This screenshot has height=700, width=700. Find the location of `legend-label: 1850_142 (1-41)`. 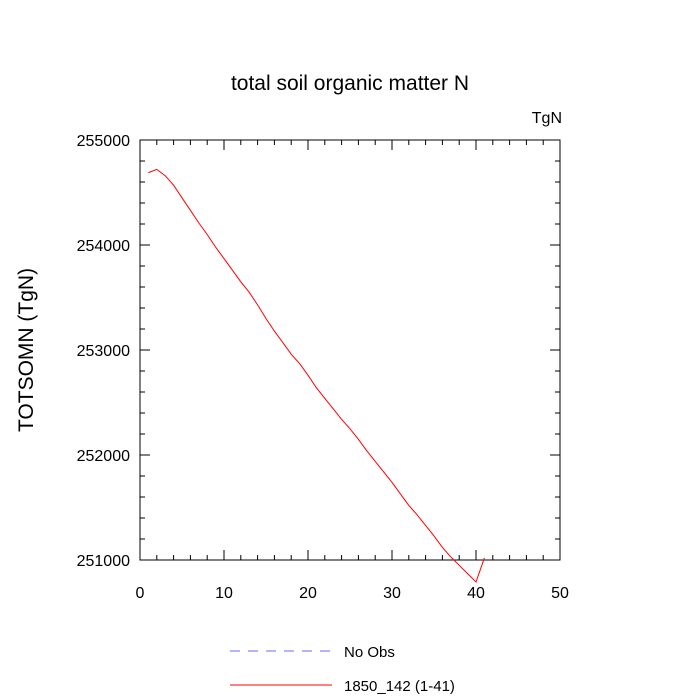

legend-label: 1850_142 (1-41) is located at coordinates (399, 686).